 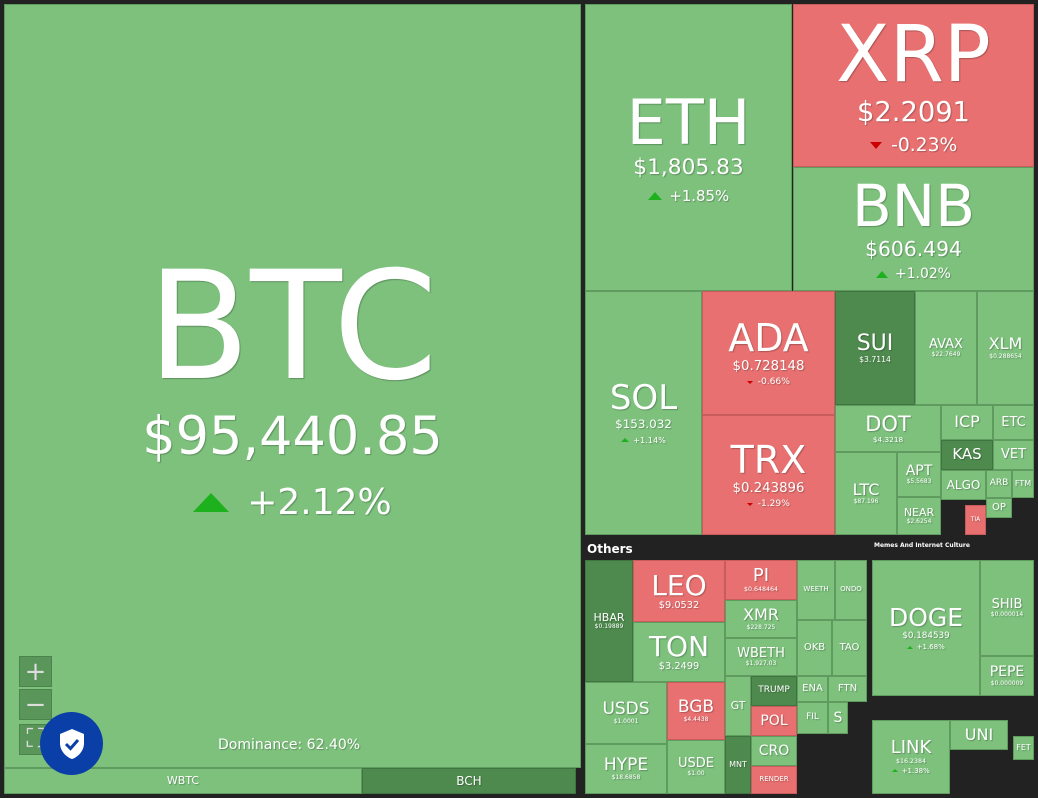 I want to click on coin-tile: TIA, so click(x=975, y=520).